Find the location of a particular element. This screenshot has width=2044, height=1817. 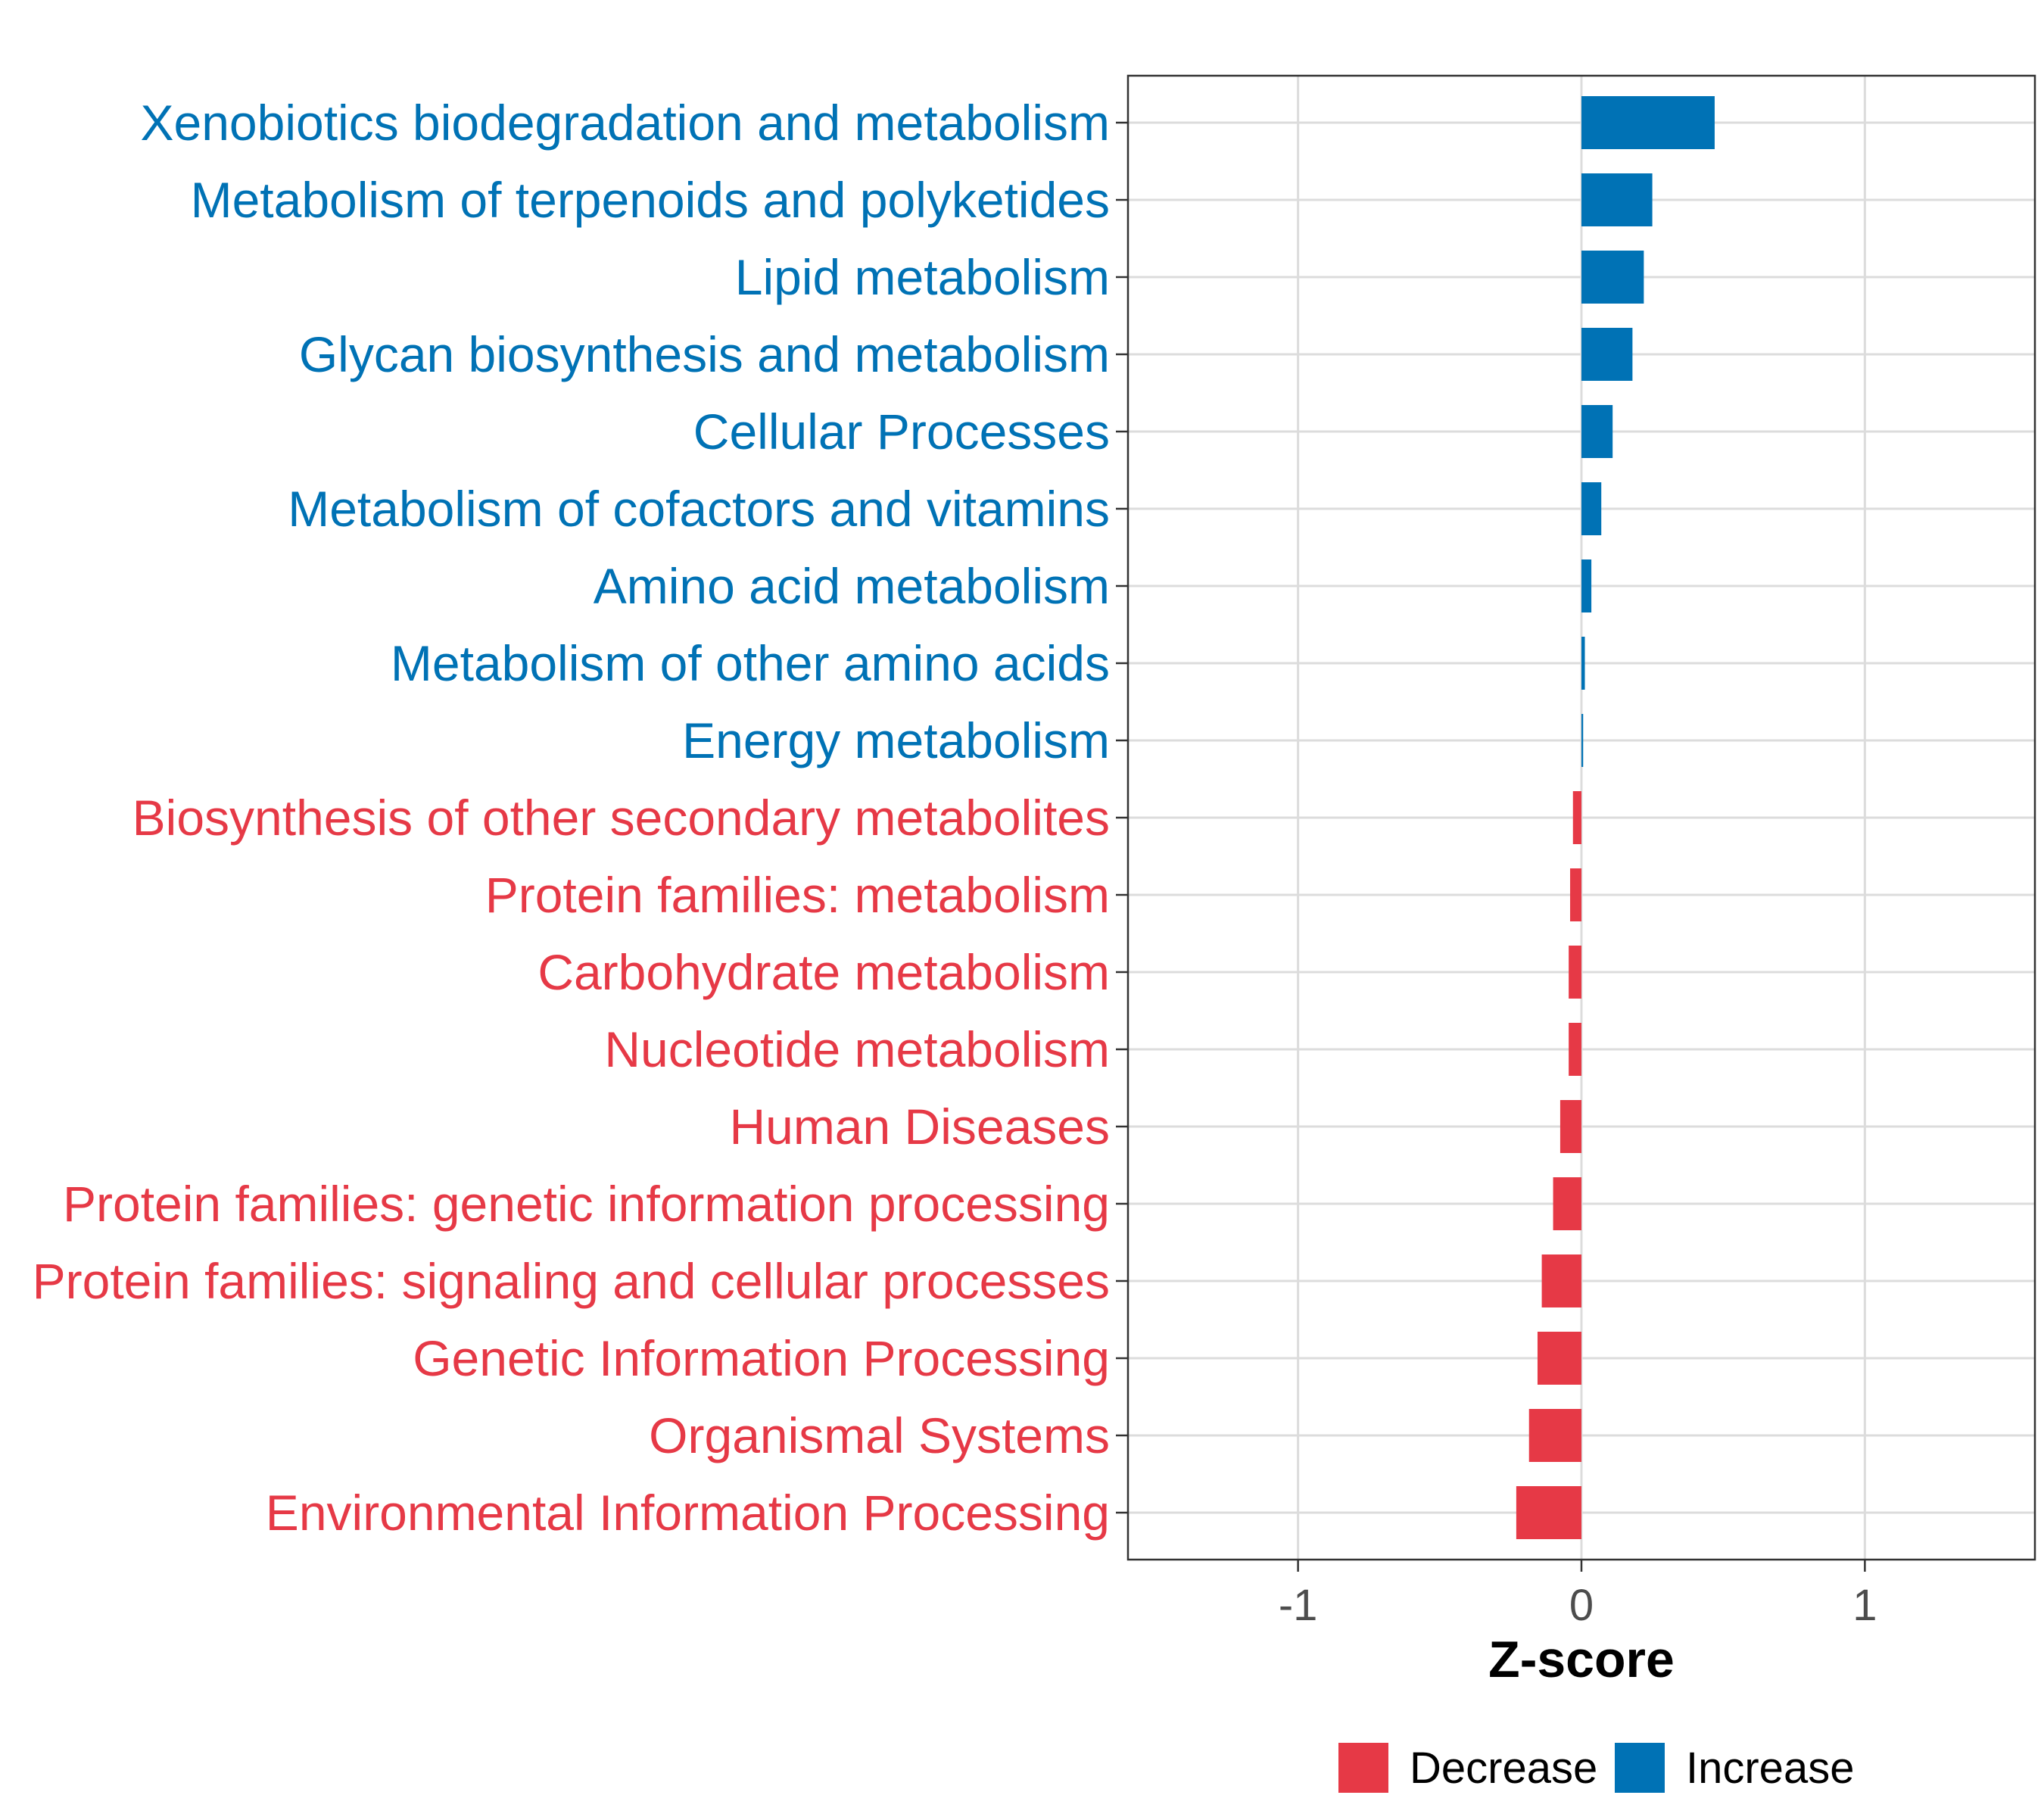

x-tick-label: -1 is located at coordinates (1298, 1605).